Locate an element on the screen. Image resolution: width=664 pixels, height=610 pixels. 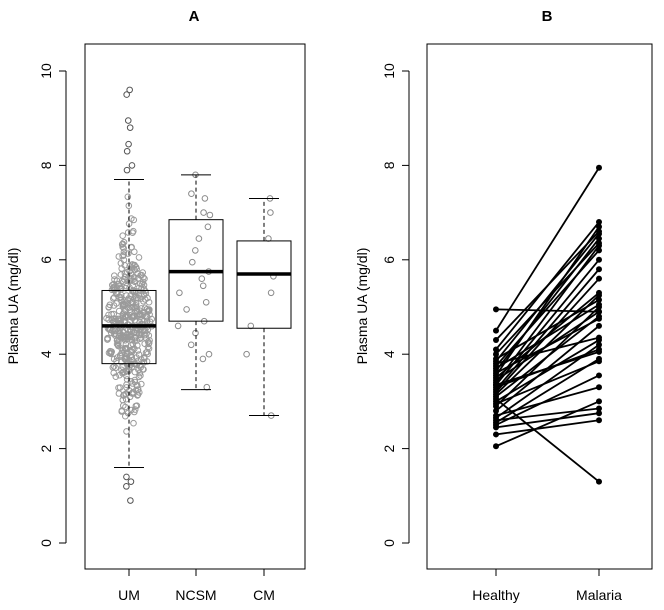
panel-a-x-tick-label: UM is located at coordinates (129, 595).